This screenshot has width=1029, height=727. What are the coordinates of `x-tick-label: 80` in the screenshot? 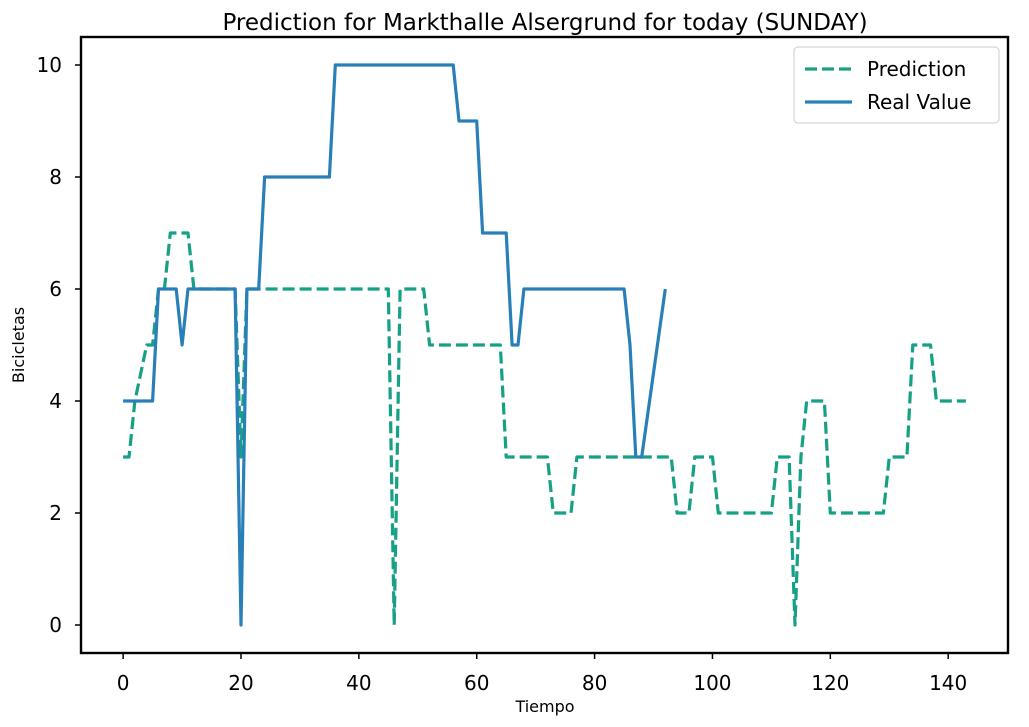 It's located at (594, 683).